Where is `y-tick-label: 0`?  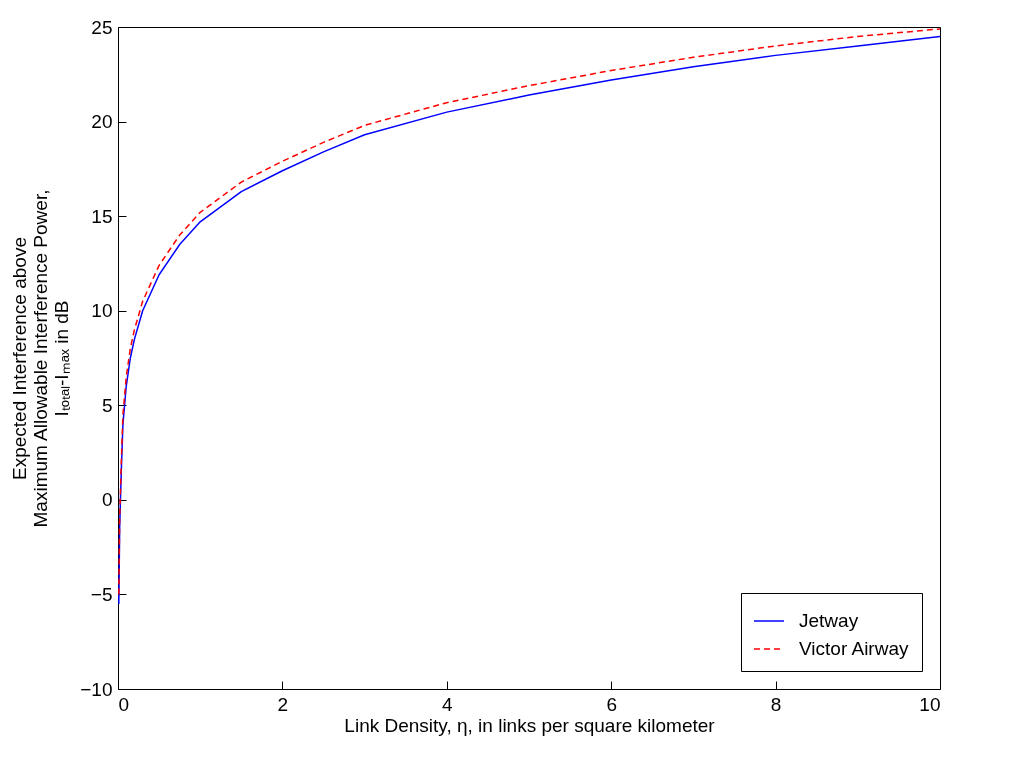
y-tick-label: 0 is located at coordinates (107, 500).